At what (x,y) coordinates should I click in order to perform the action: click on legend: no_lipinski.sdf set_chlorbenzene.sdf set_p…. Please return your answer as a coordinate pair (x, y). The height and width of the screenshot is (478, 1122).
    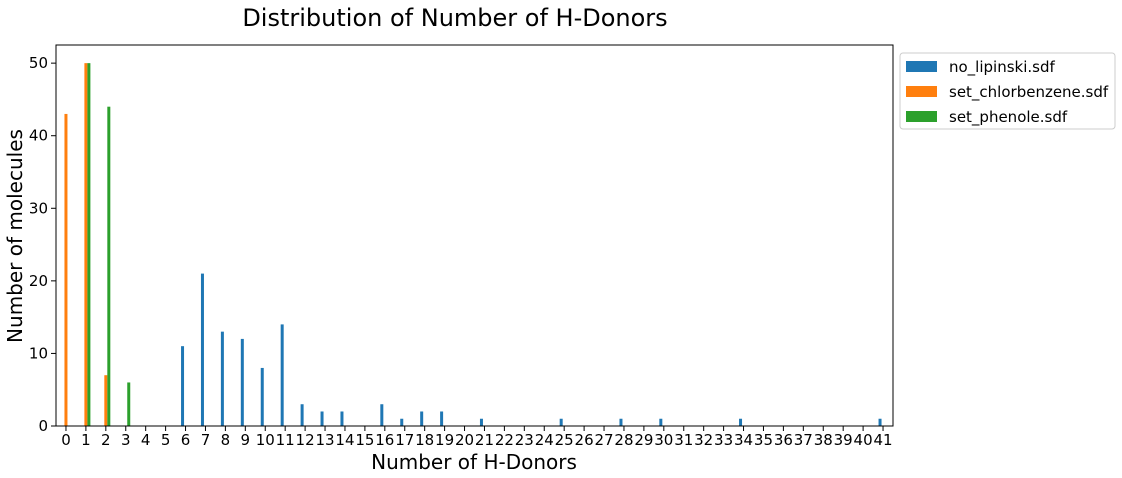
    Looking at the image, I should click on (1007, 91).